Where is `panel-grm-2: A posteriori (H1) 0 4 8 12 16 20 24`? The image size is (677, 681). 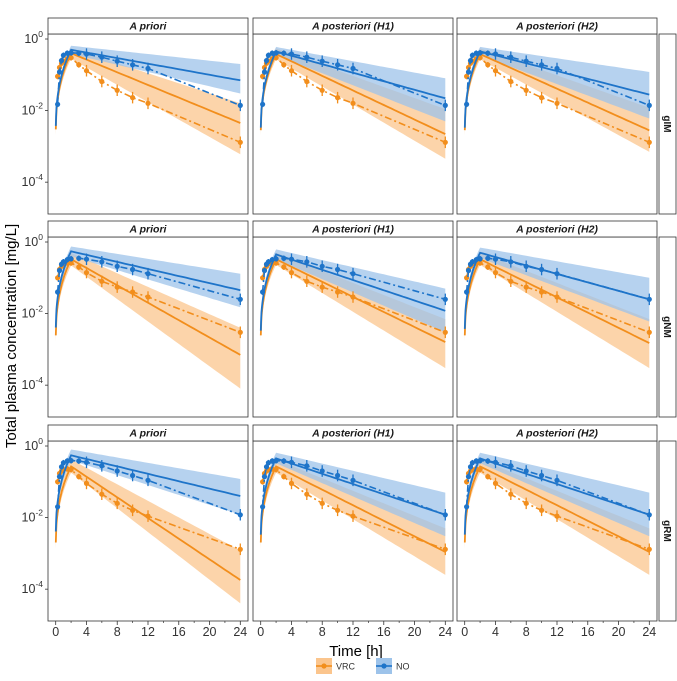
panel-grm-2: A posteriori (H1) 0 4 8 12 16 20 24 is located at coordinates (353, 531).